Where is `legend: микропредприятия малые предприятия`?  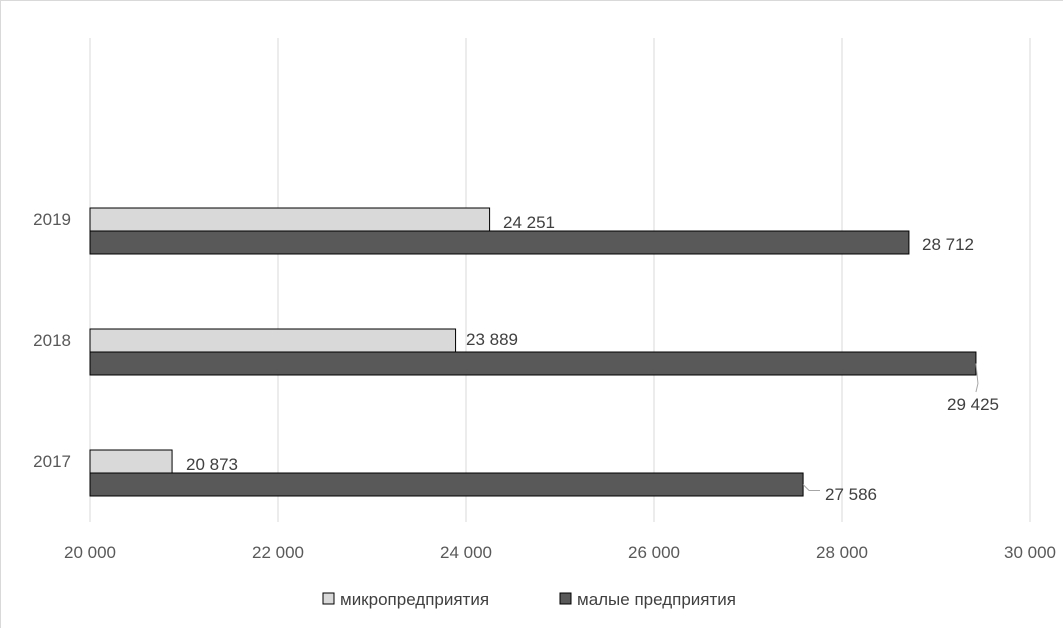
legend: микропредприятия малые предприятия is located at coordinates (529, 599).